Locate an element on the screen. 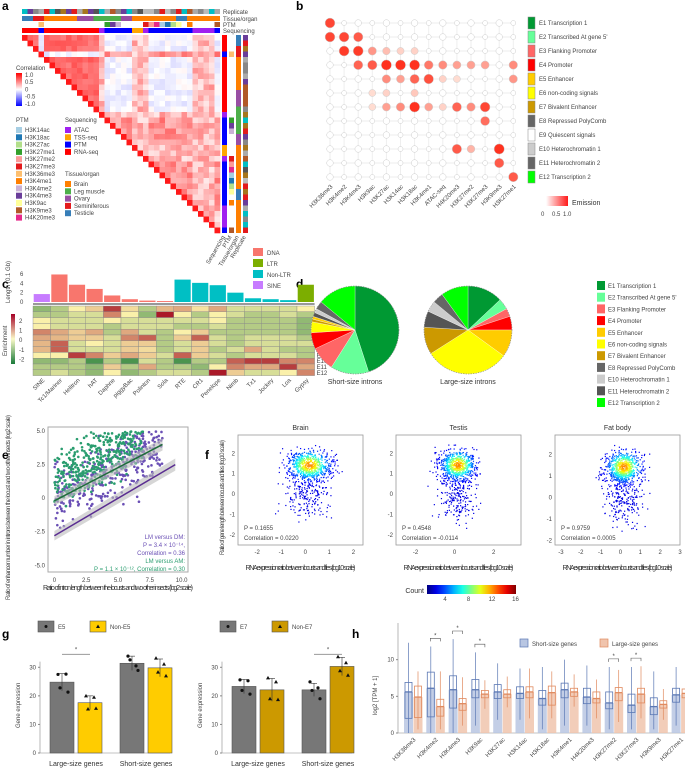 The height and width of the screenshot is (772, 685). annotation-col-sequencing-cell is located at coordinates (224, 93).